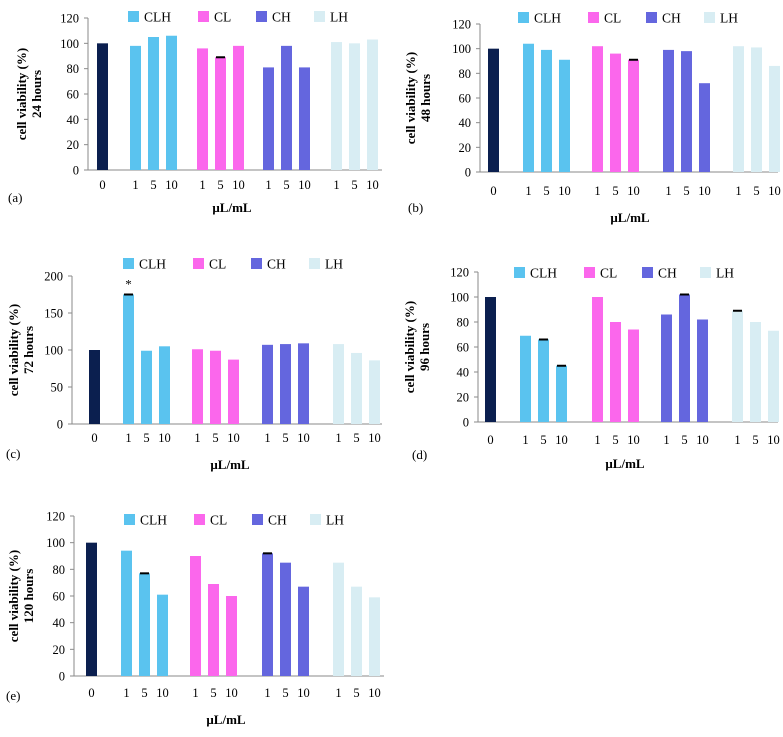  What do you see at coordinates (231, 207) in the screenshot?
I see `panel-a-x-axis-label: μL/mL` at bounding box center [231, 207].